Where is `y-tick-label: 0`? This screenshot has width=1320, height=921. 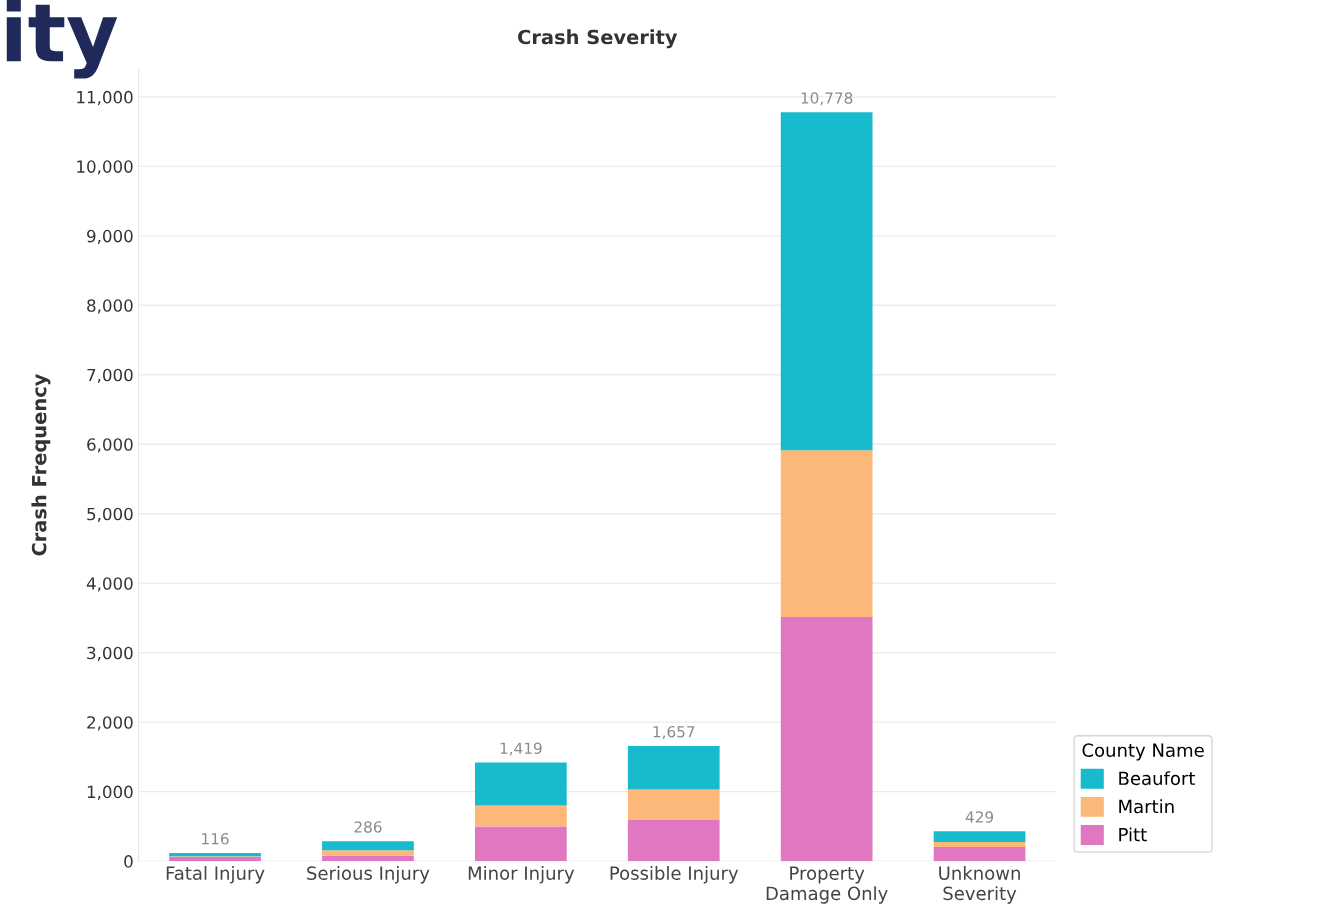
y-tick-label: 0 is located at coordinates (128, 861).